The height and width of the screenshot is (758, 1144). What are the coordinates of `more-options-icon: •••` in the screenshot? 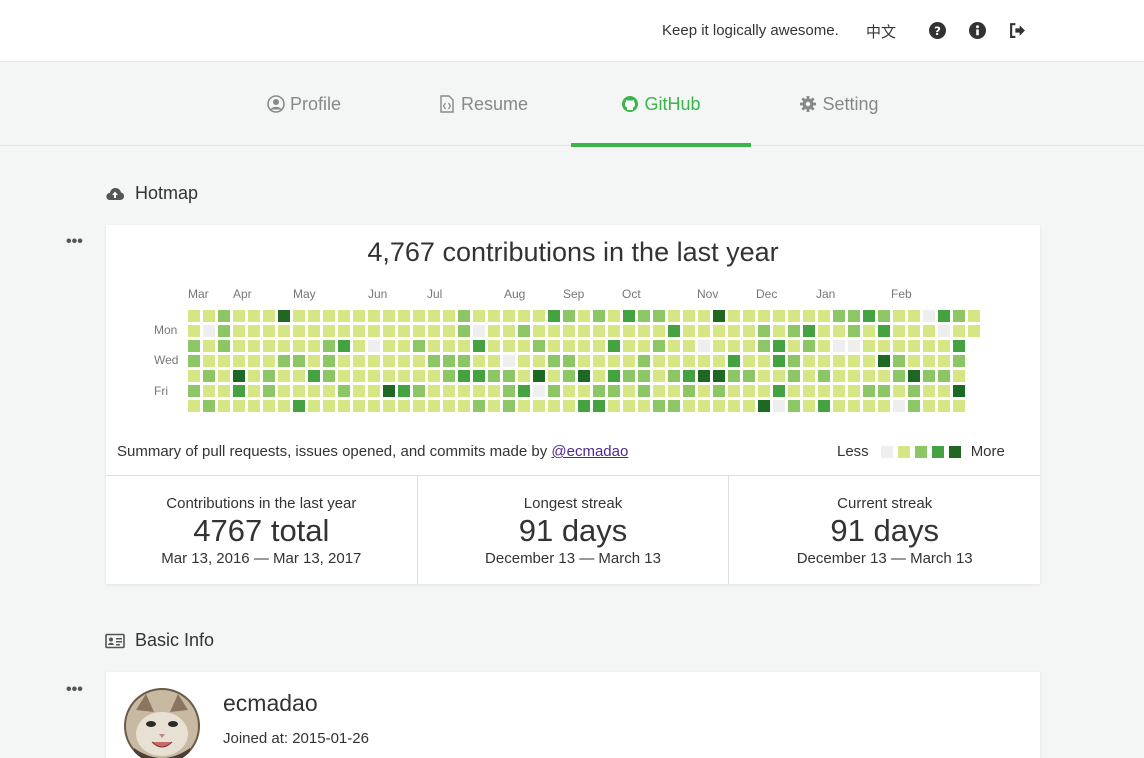 It's located at (74, 241).